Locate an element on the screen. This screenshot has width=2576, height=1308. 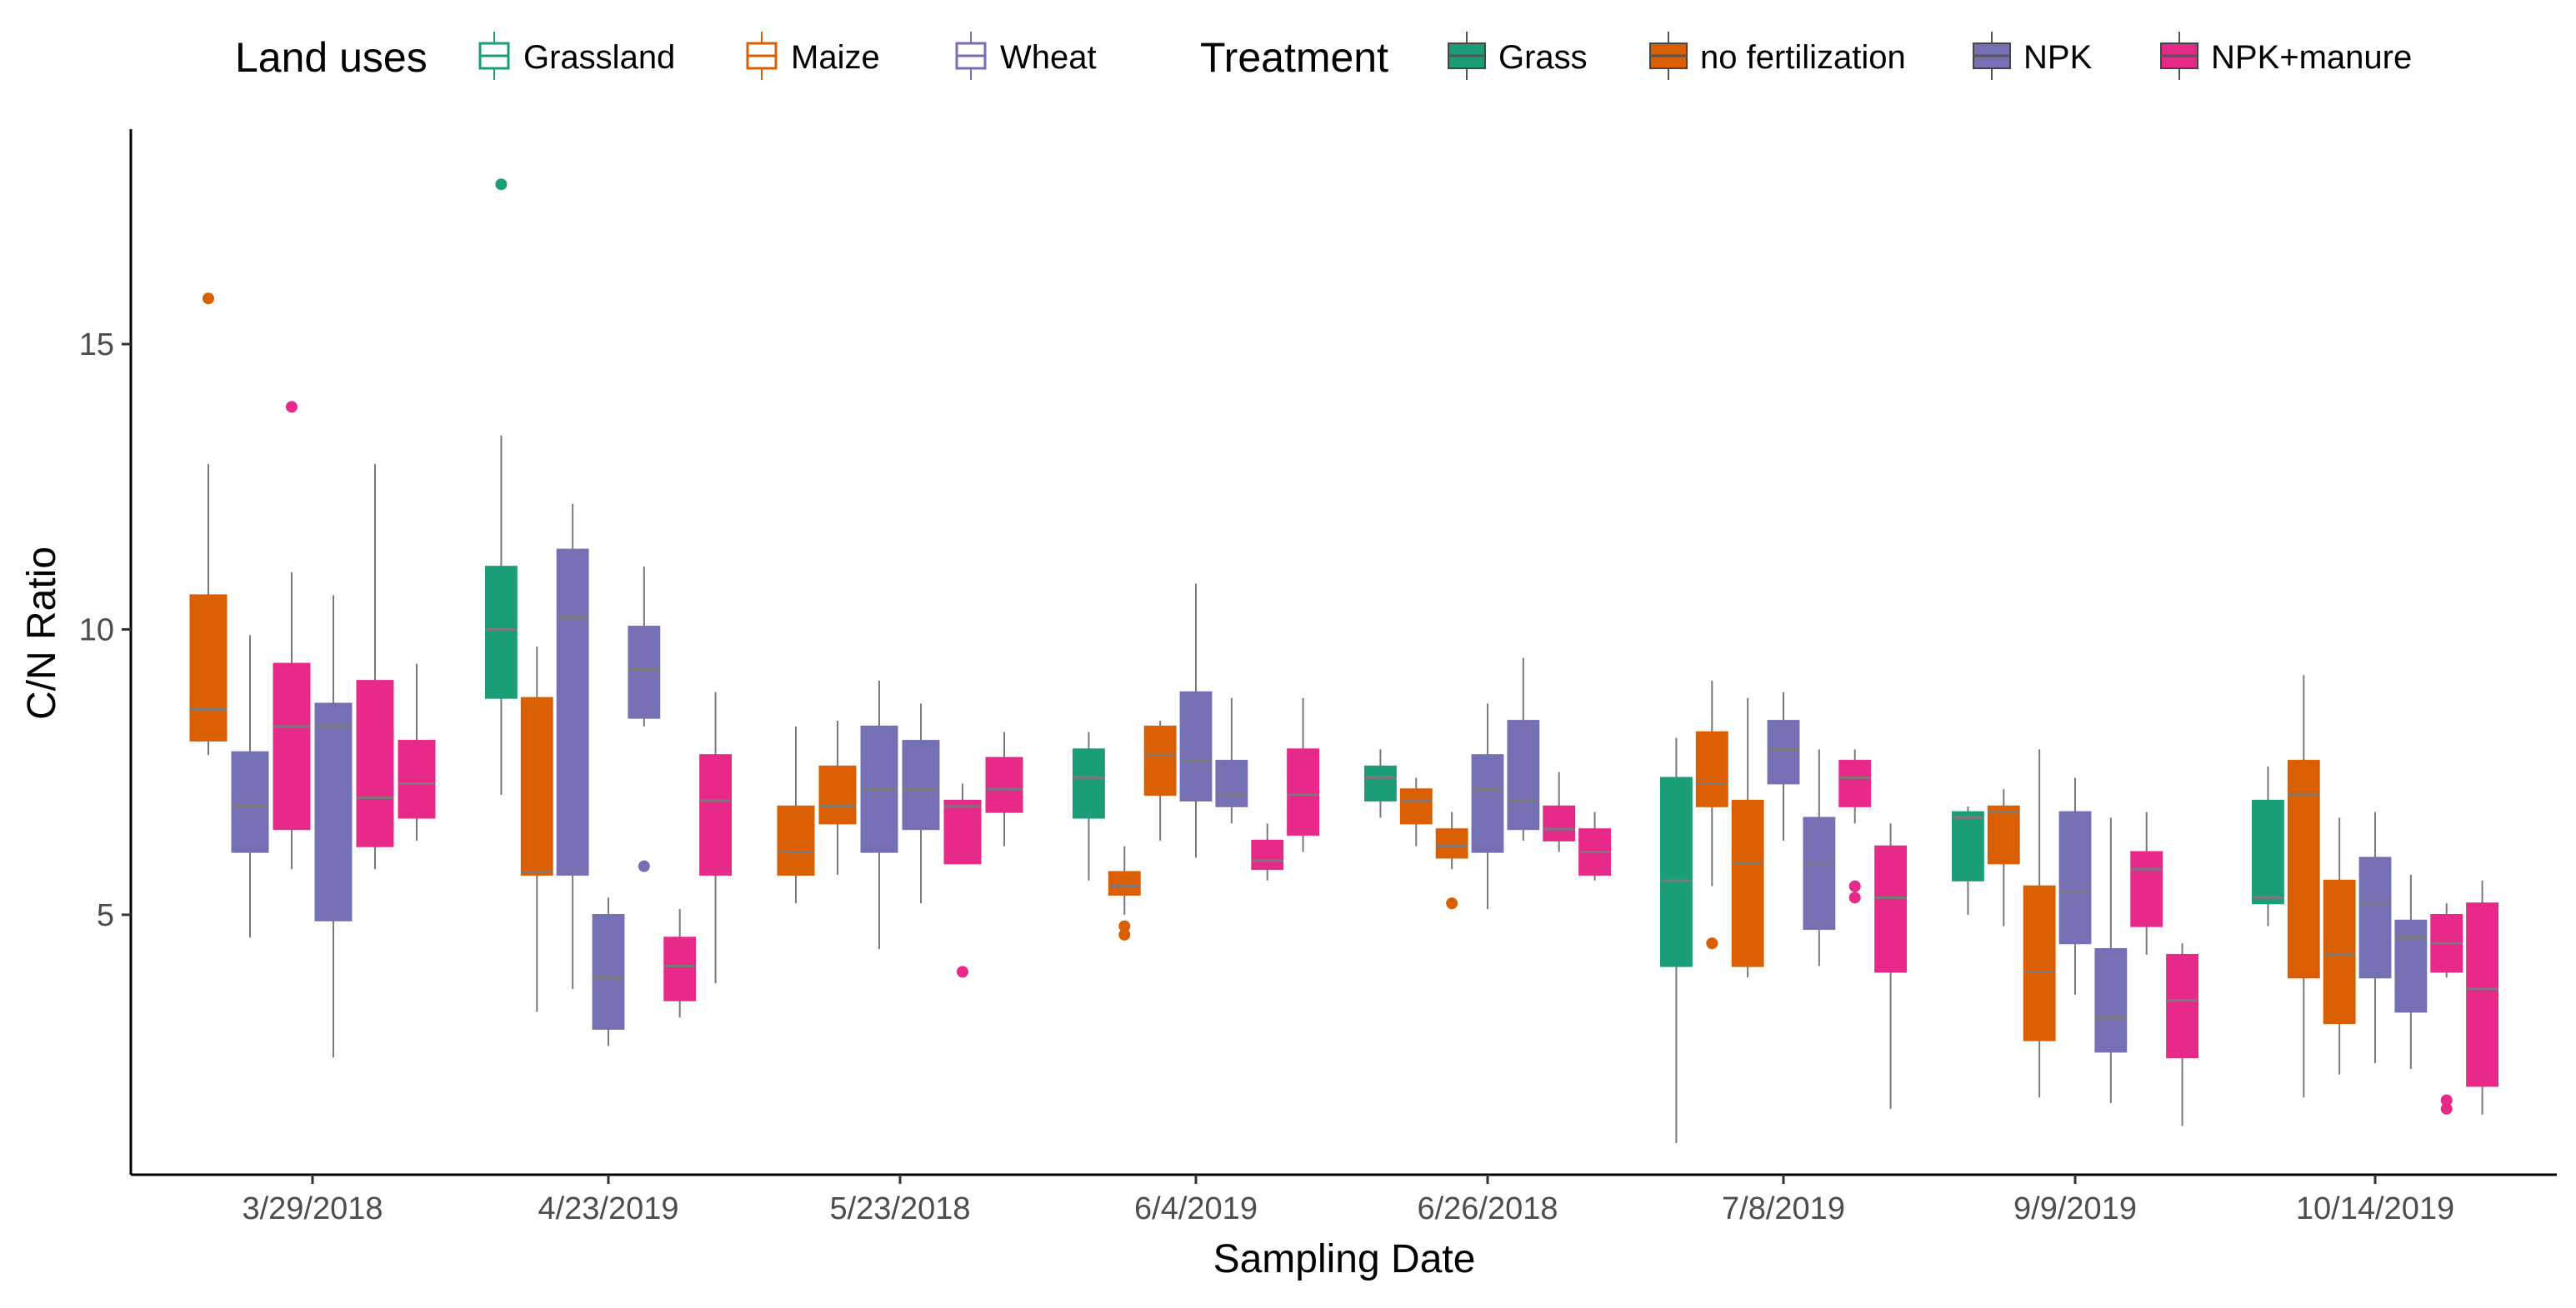
y-tick-label: 10 is located at coordinates (96, 630).